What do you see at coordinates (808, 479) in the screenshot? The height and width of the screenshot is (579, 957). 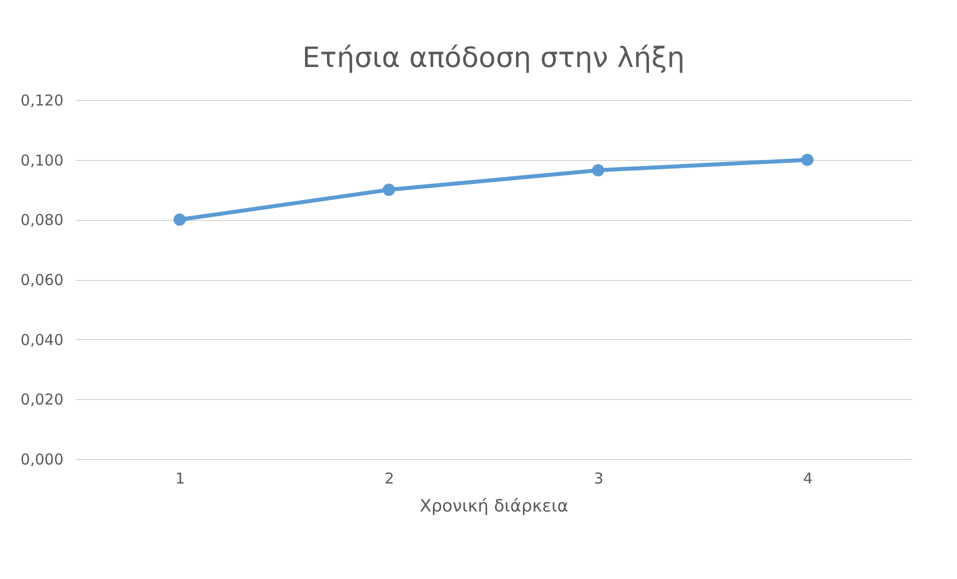 I see `x-tick-label: 4` at bounding box center [808, 479].